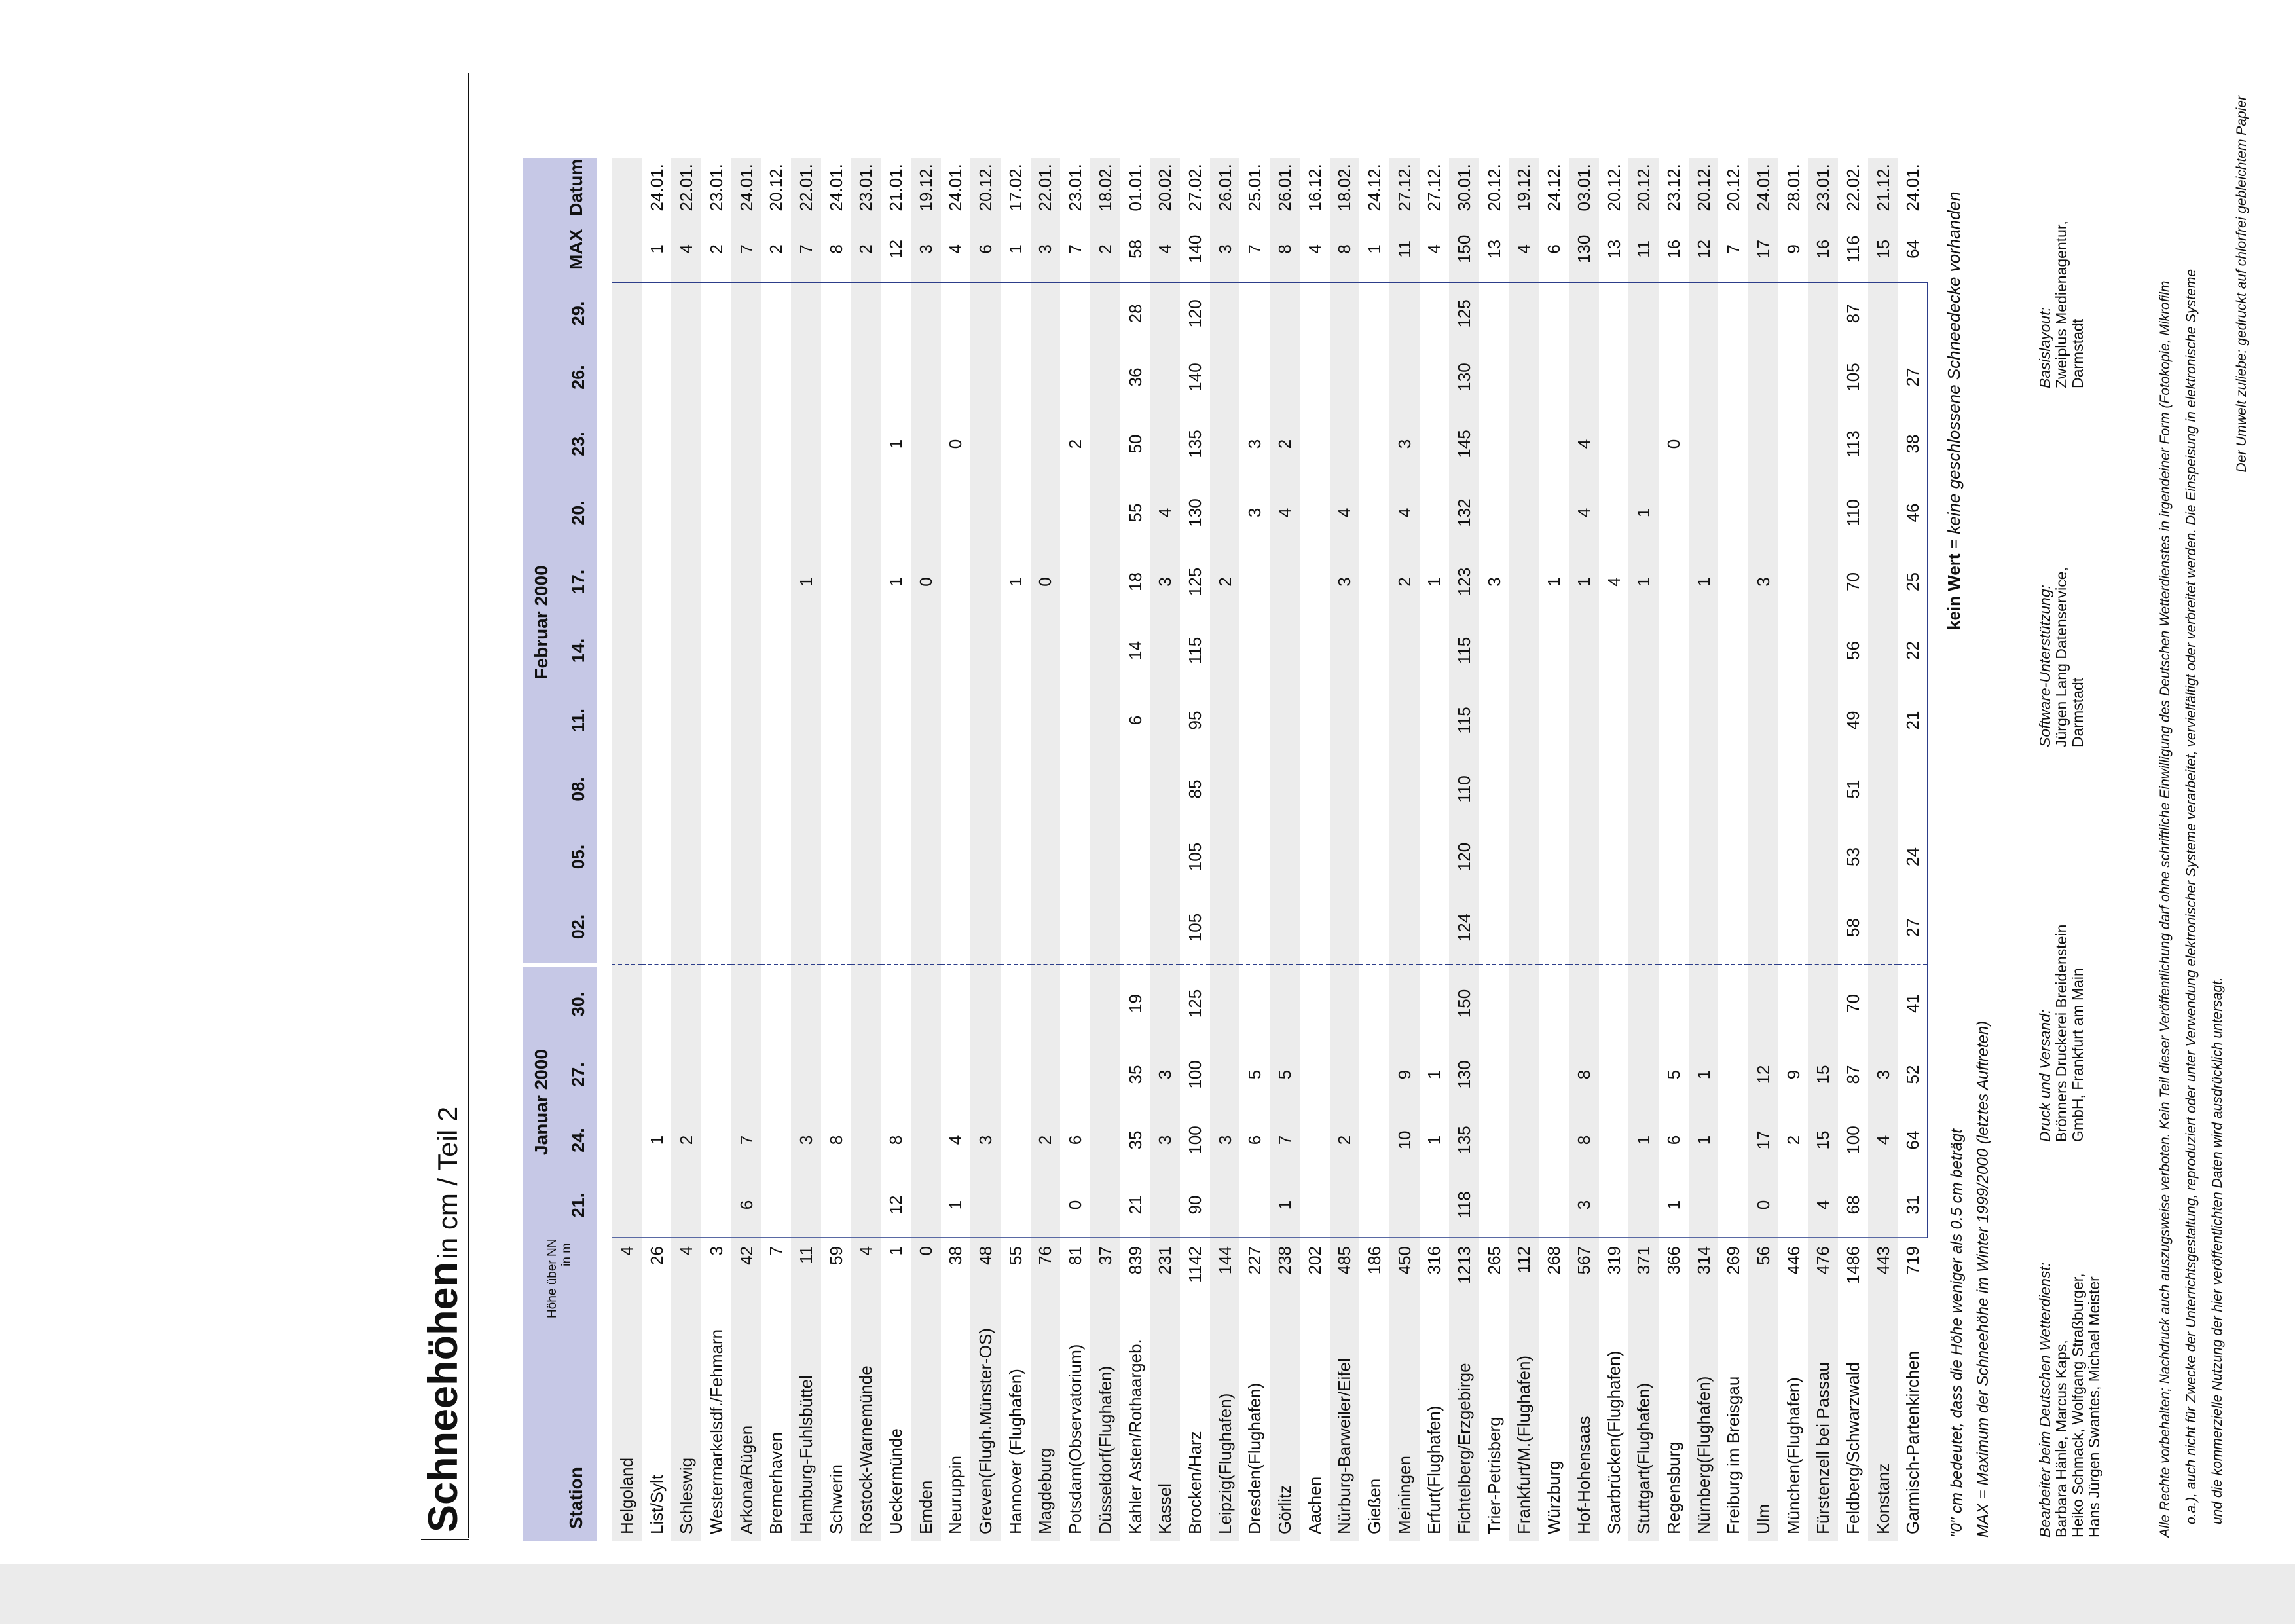 The width and height of the screenshot is (2295, 1624). What do you see at coordinates (1703, 249) in the screenshot?
I see `max-value: 12` at bounding box center [1703, 249].